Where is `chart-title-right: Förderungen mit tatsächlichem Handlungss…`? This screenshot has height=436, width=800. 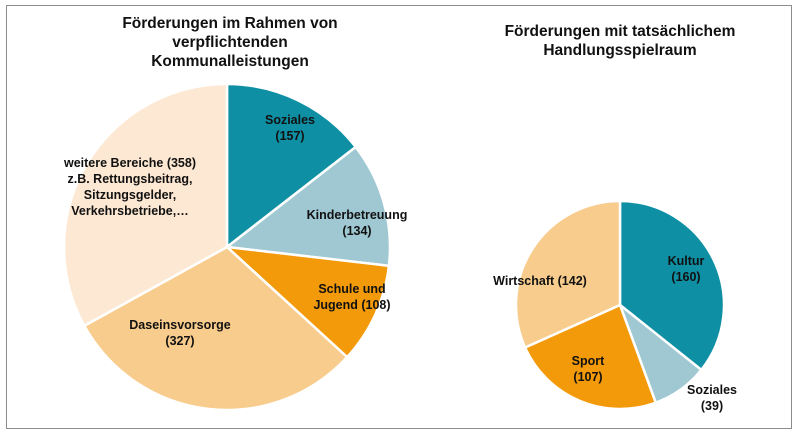 chart-title-right: Förderungen mit tatsächlichem Handlungss… is located at coordinates (620, 41).